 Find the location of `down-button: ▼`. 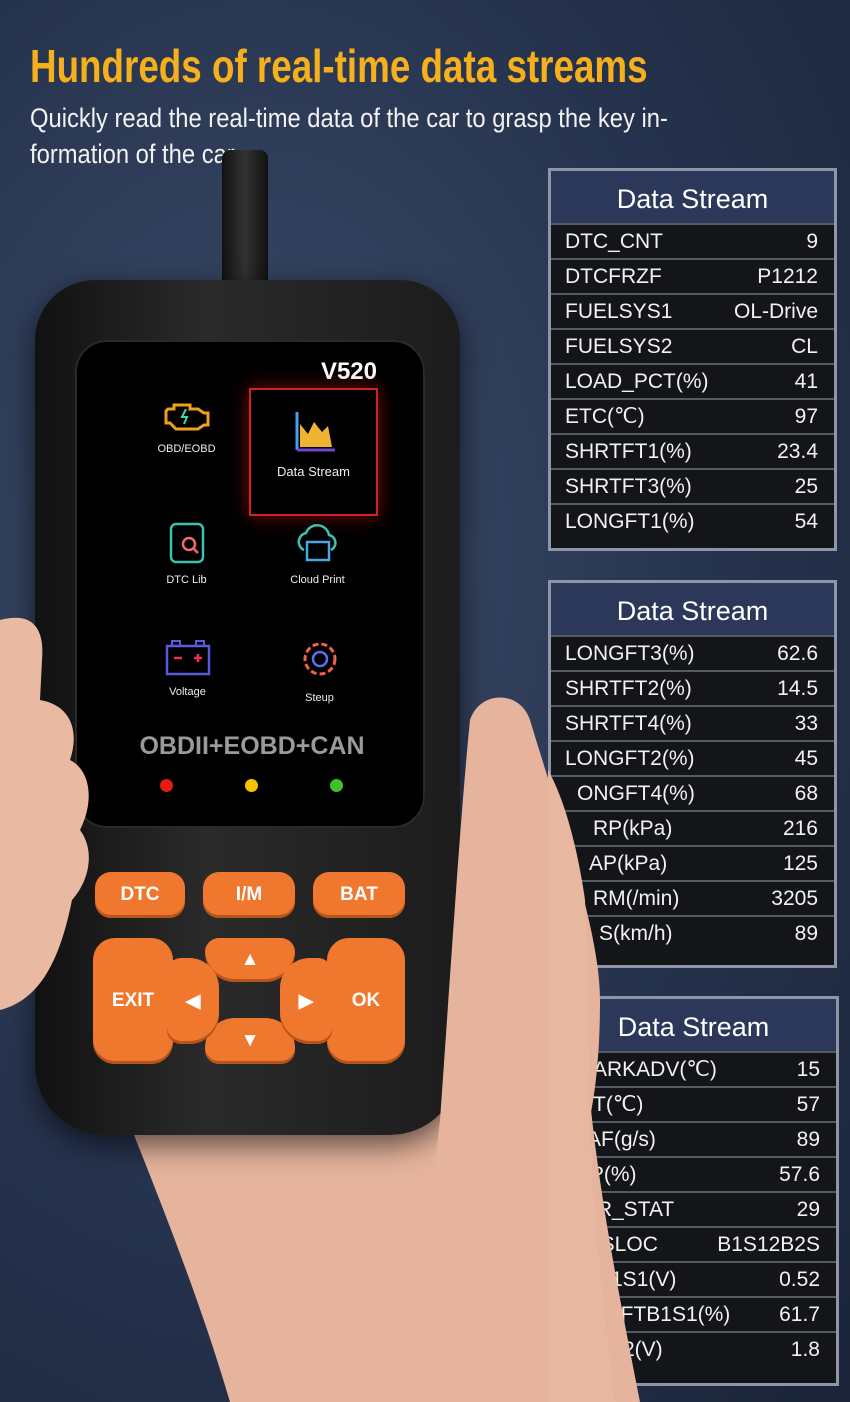

down-button: ▼ is located at coordinates (250, 1041).